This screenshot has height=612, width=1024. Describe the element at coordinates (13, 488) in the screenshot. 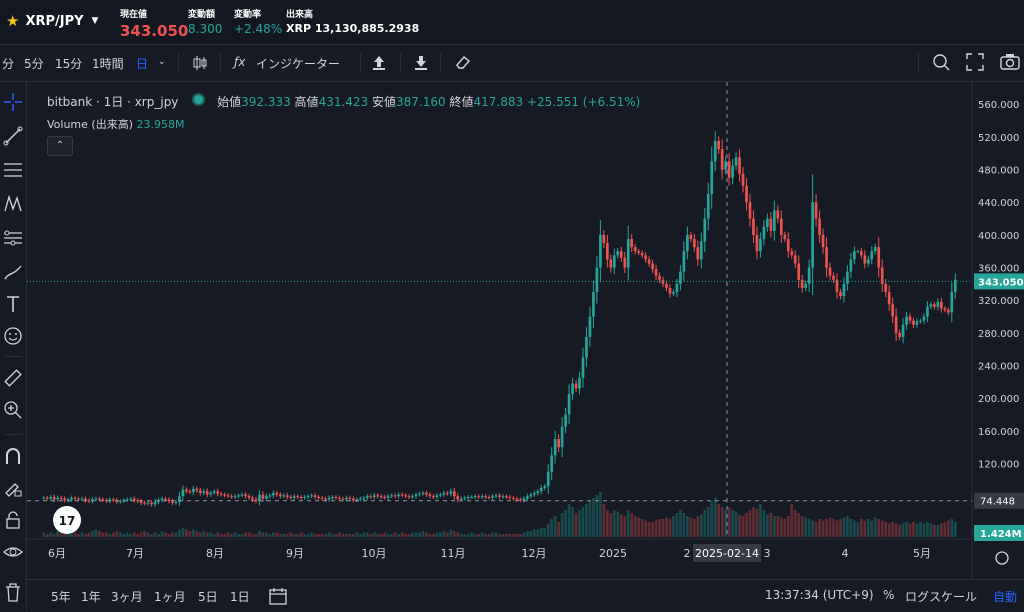

I see `lock-drawings-icon` at that location.